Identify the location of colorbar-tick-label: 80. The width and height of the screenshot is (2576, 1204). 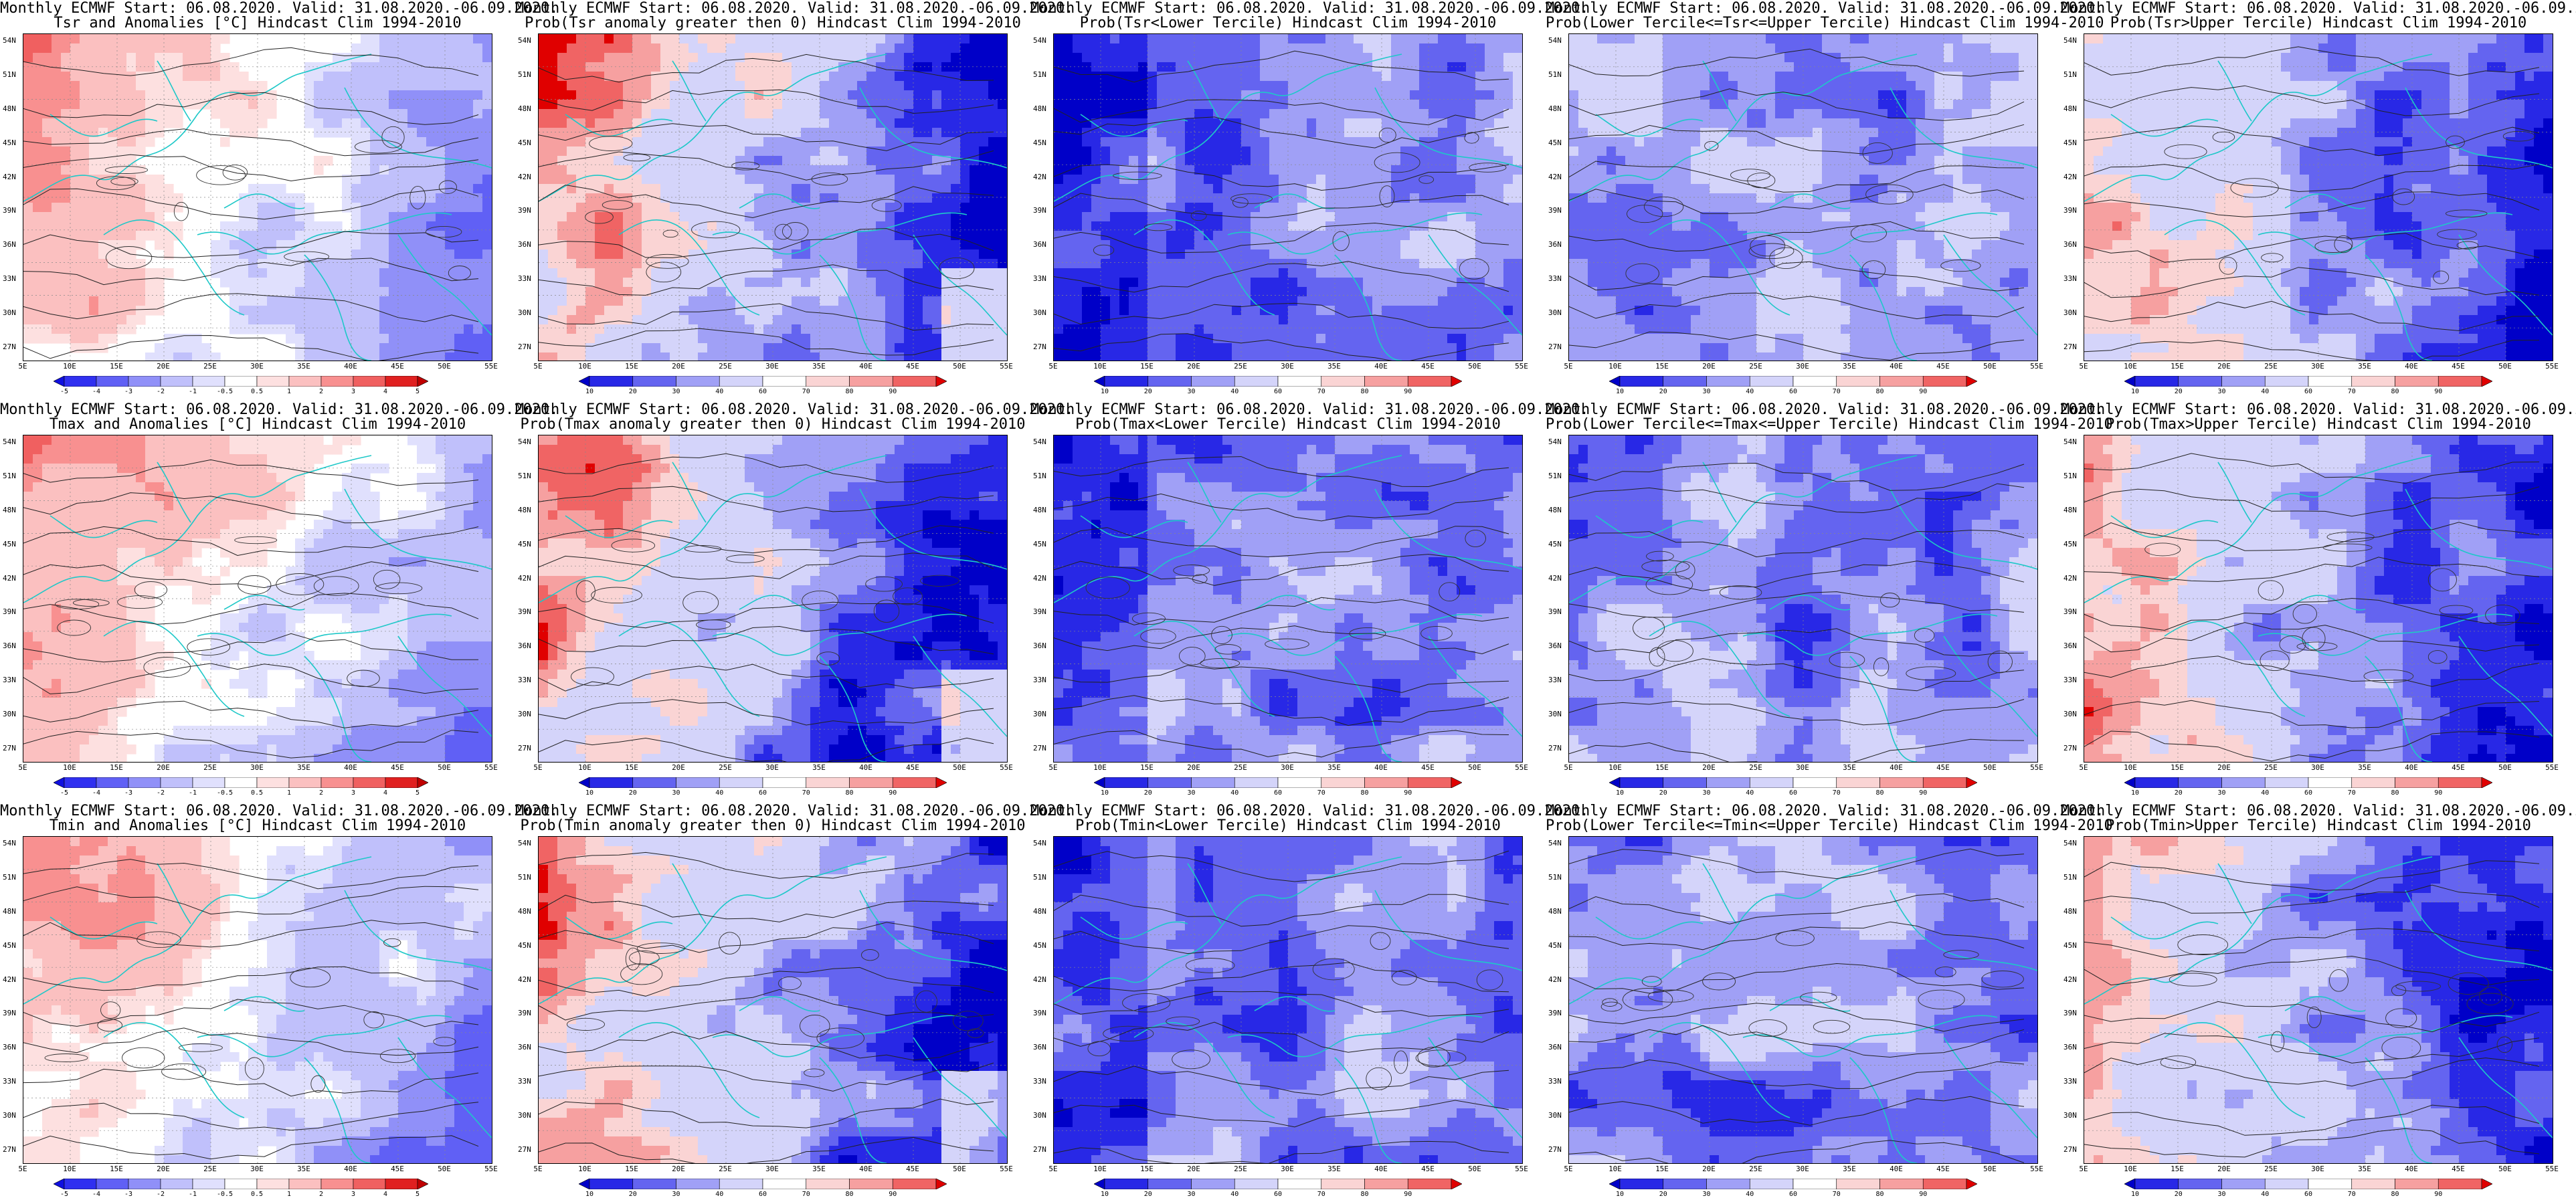
(1364, 391).